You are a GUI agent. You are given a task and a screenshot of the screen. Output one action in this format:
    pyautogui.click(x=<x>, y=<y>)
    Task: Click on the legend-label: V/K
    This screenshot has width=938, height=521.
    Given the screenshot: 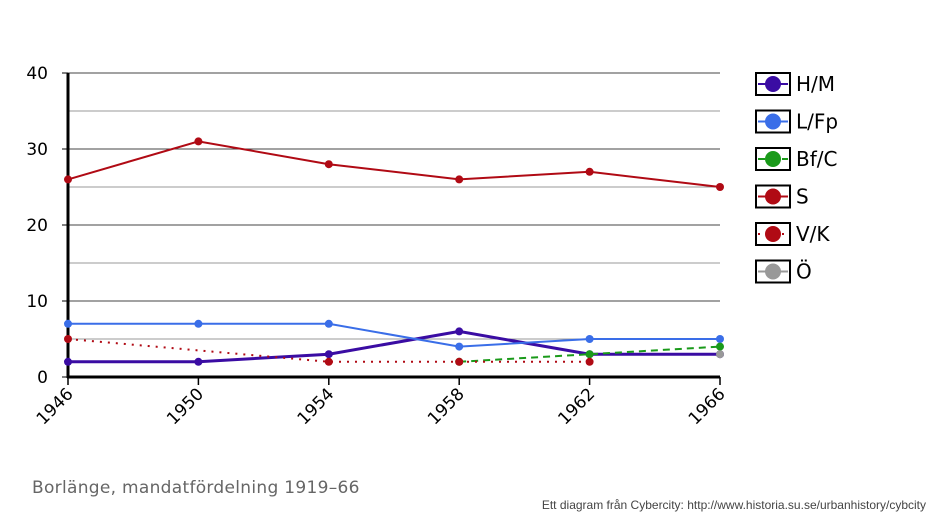 What is the action you would take?
    pyautogui.click(x=813, y=234)
    